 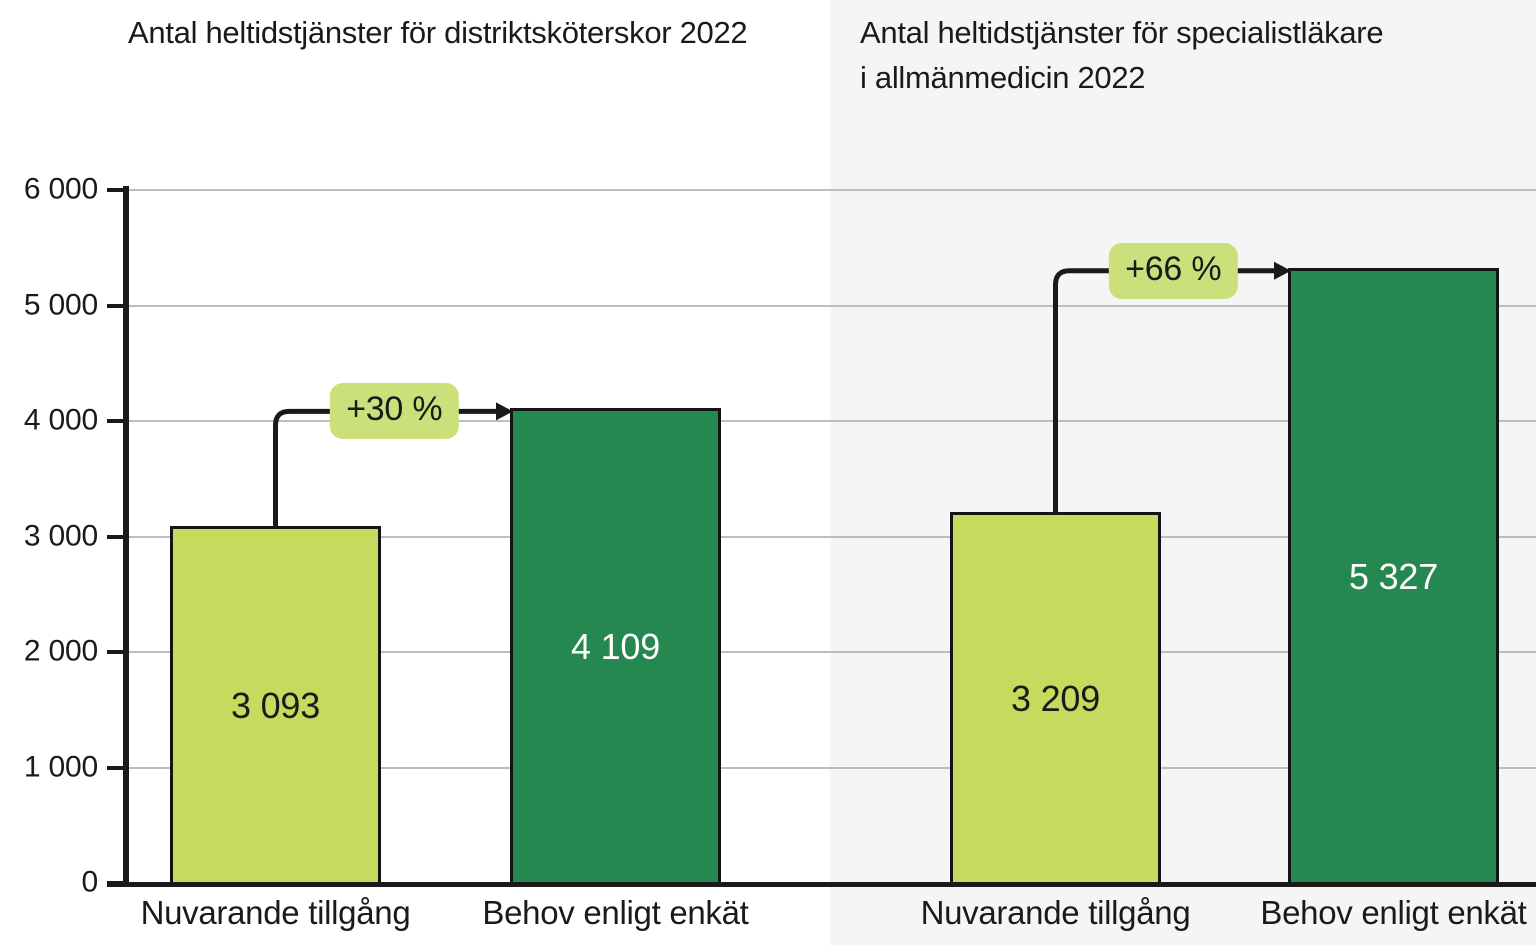 I want to click on increase-badge: +30 %, so click(x=394, y=411).